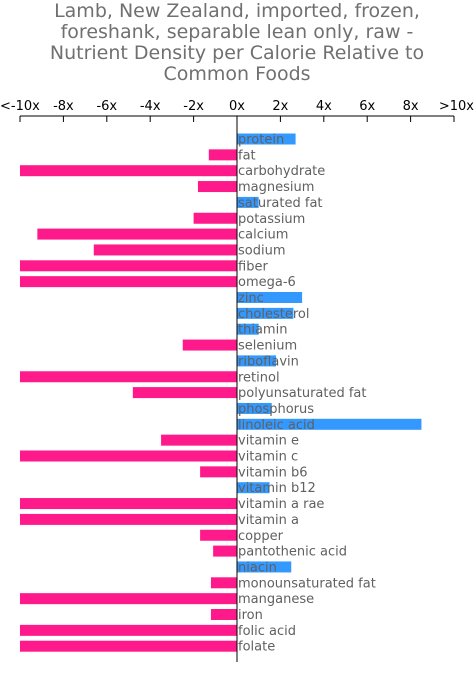  What do you see at coordinates (250, 615) in the screenshot?
I see `nutrient-label: iron` at bounding box center [250, 615].